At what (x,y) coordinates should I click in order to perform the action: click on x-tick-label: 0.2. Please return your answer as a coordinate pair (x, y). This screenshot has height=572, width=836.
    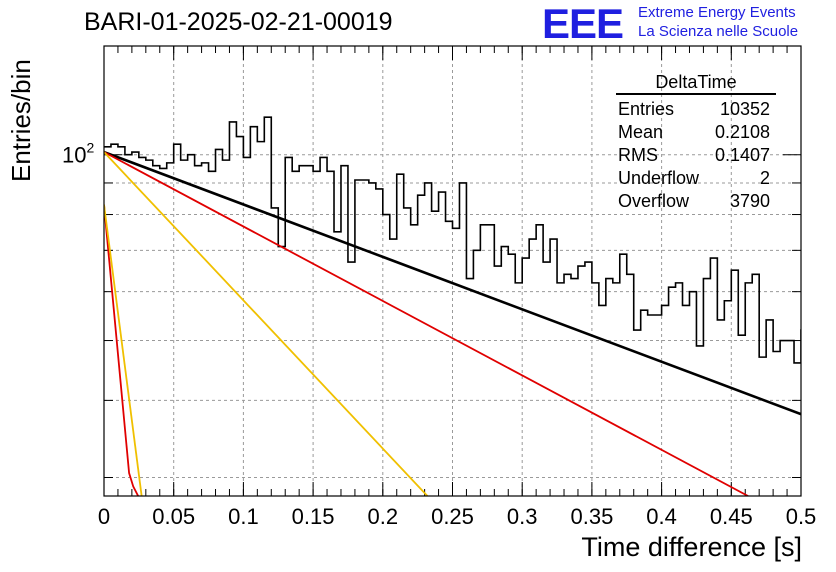
    Looking at the image, I should click on (383, 516).